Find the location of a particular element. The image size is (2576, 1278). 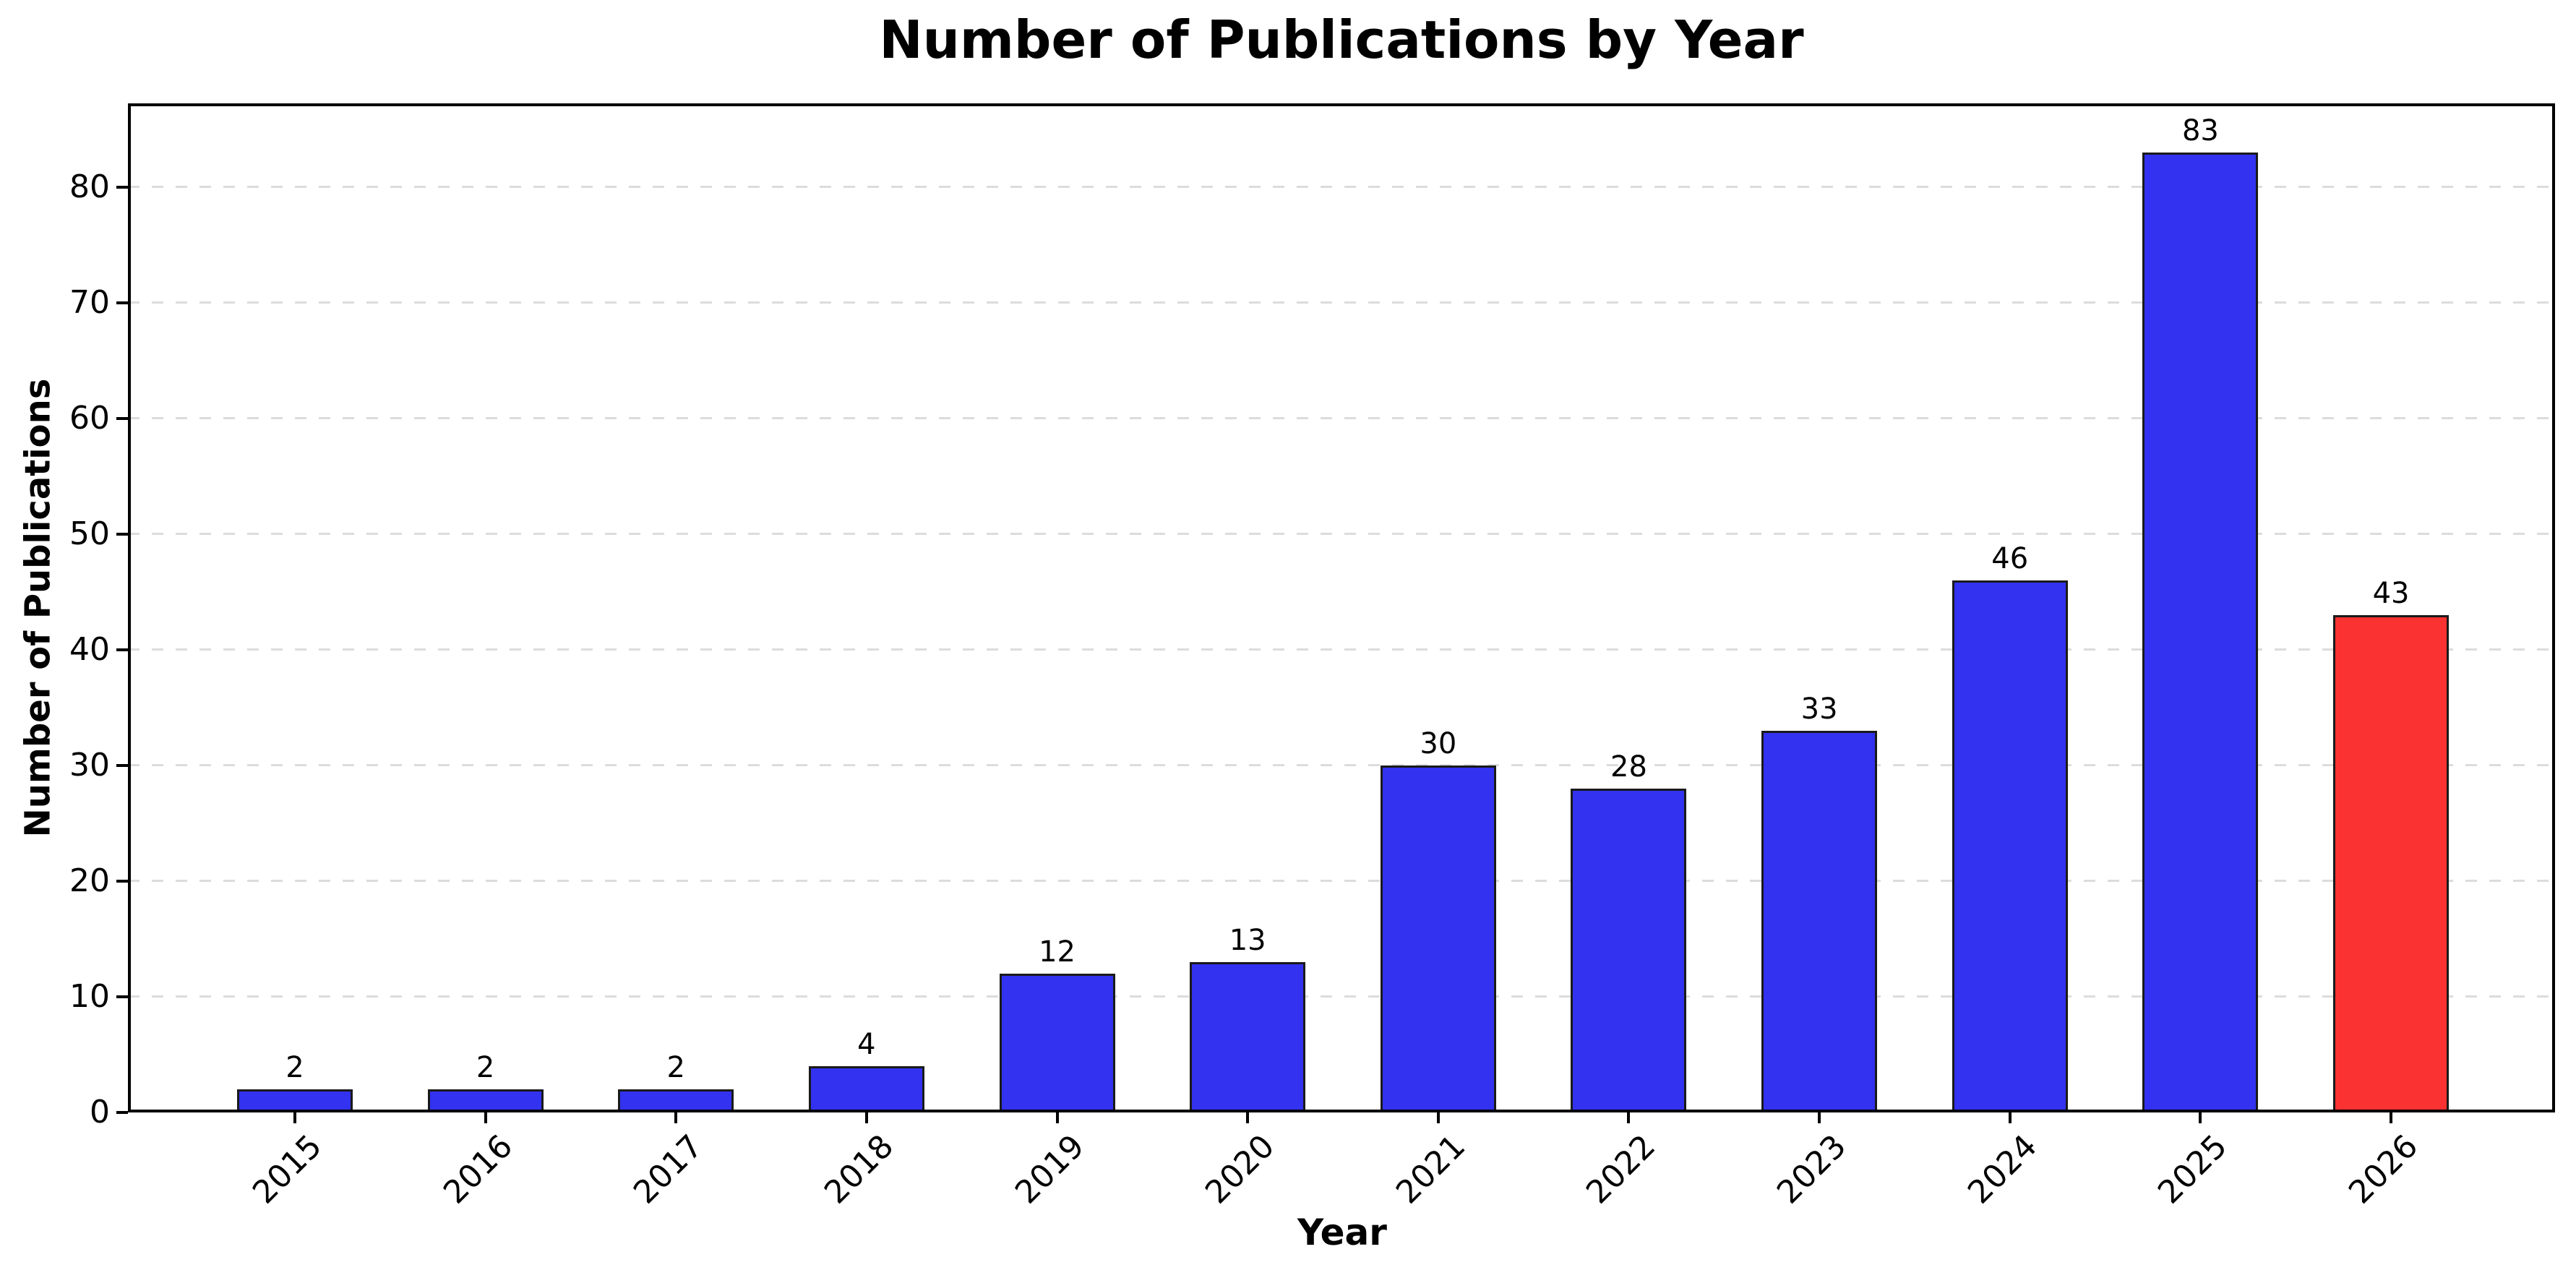

bar-2021 is located at coordinates (1438, 938).